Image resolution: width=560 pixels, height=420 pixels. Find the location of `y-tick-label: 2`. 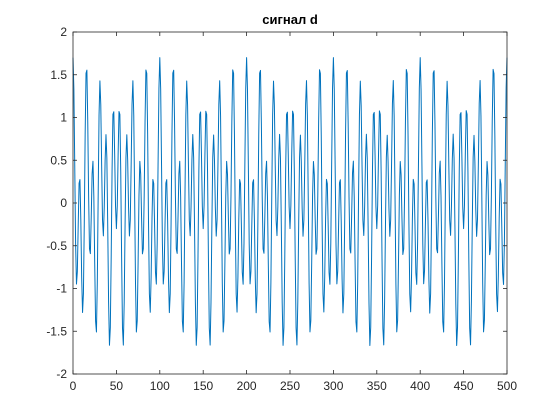

y-tick-label: 2 is located at coordinates (63, 32).